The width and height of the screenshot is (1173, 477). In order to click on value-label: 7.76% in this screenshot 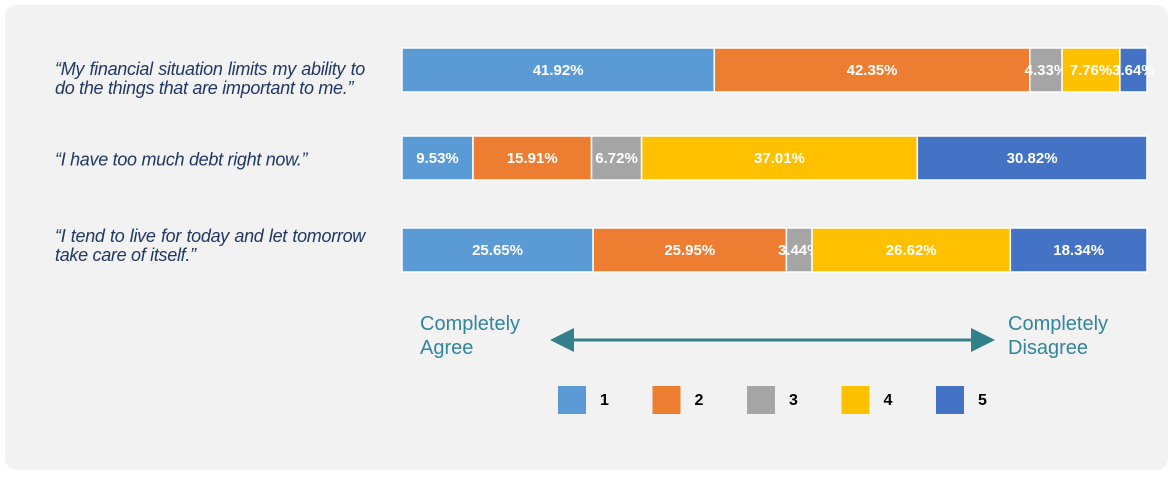, I will do `click(1091, 70)`.